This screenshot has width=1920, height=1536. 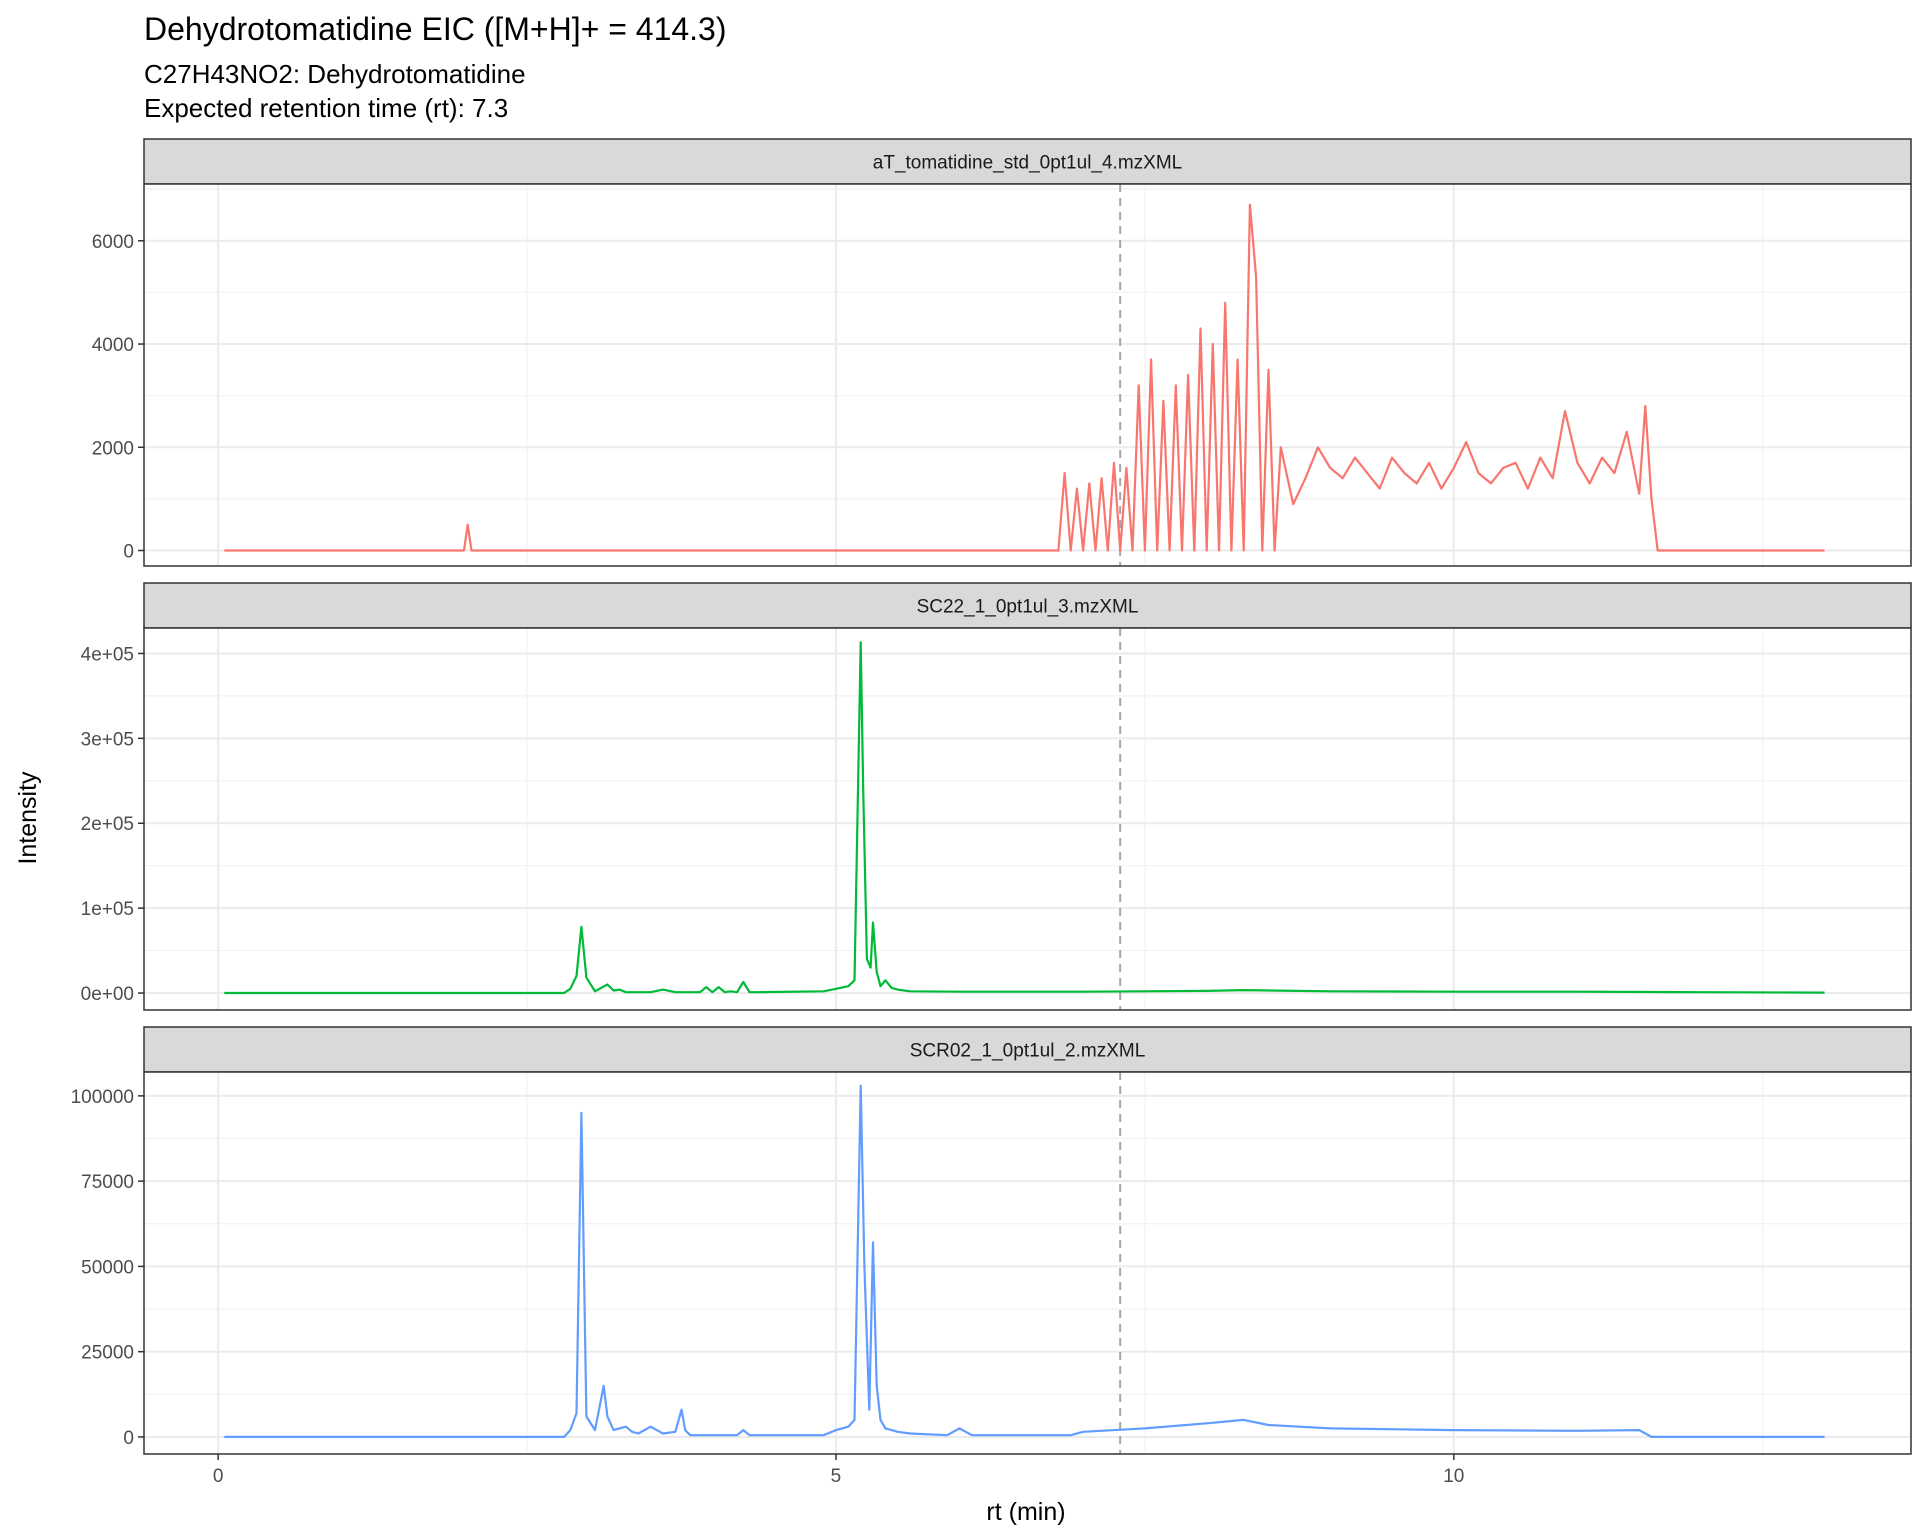 I want to click on x-axis: 0 5 10, so click(x=838, y=1470).